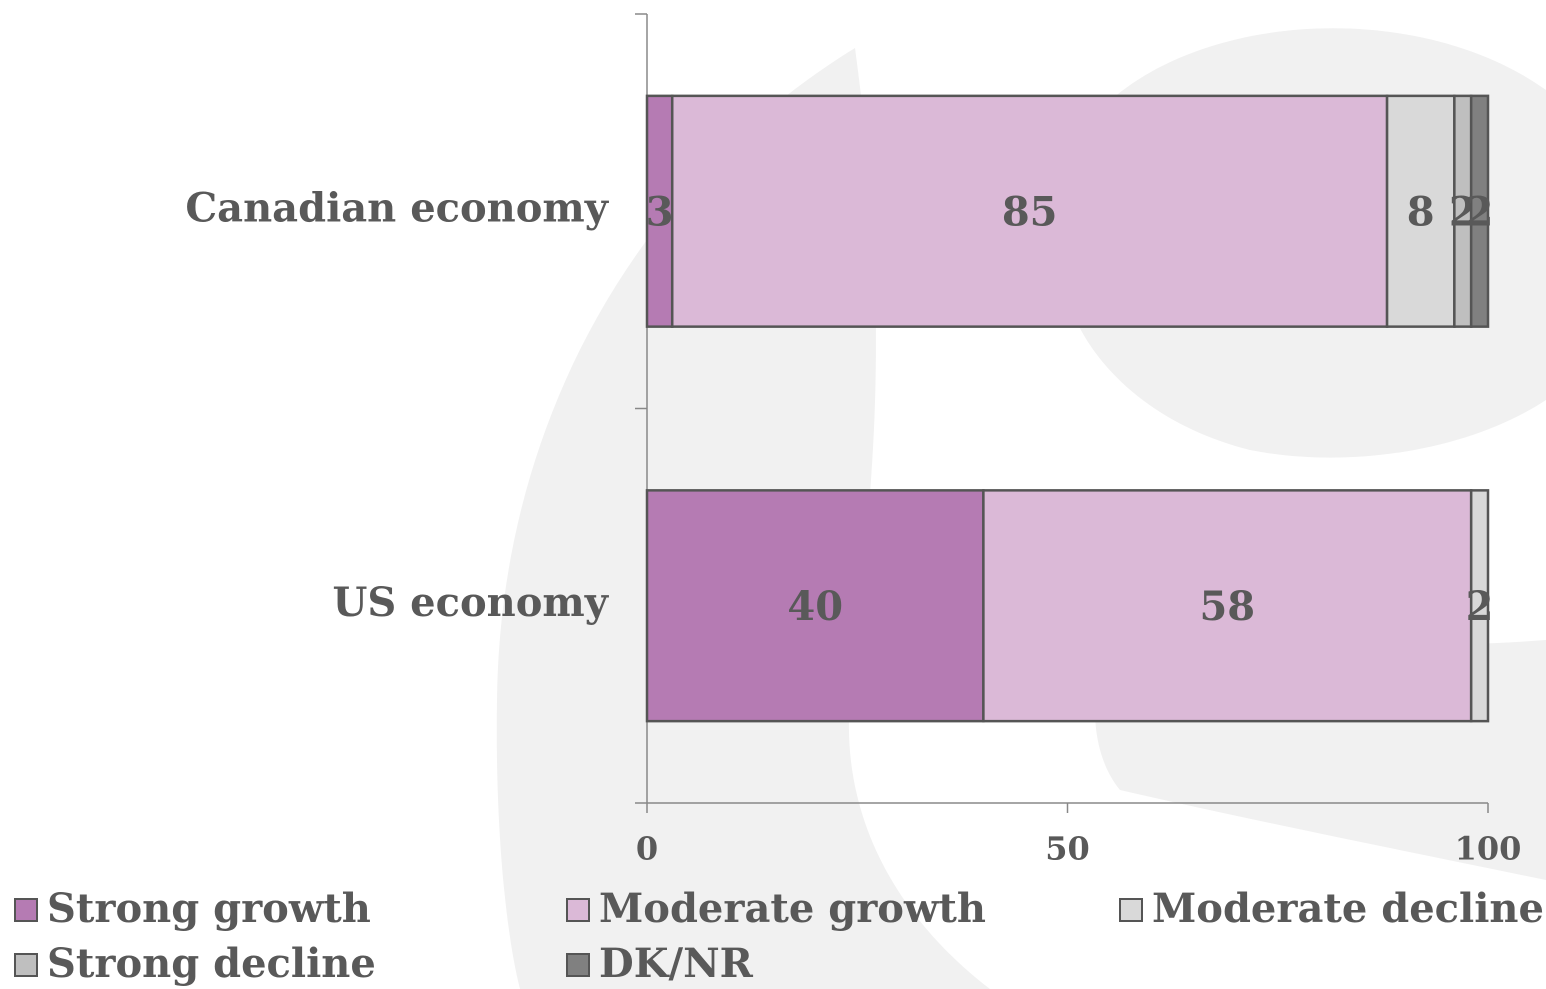 The height and width of the screenshot is (989, 1546). What do you see at coordinates (1348, 908) in the screenshot?
I see `legend-label: Moderate decline` at bounding box center [1348, 908].